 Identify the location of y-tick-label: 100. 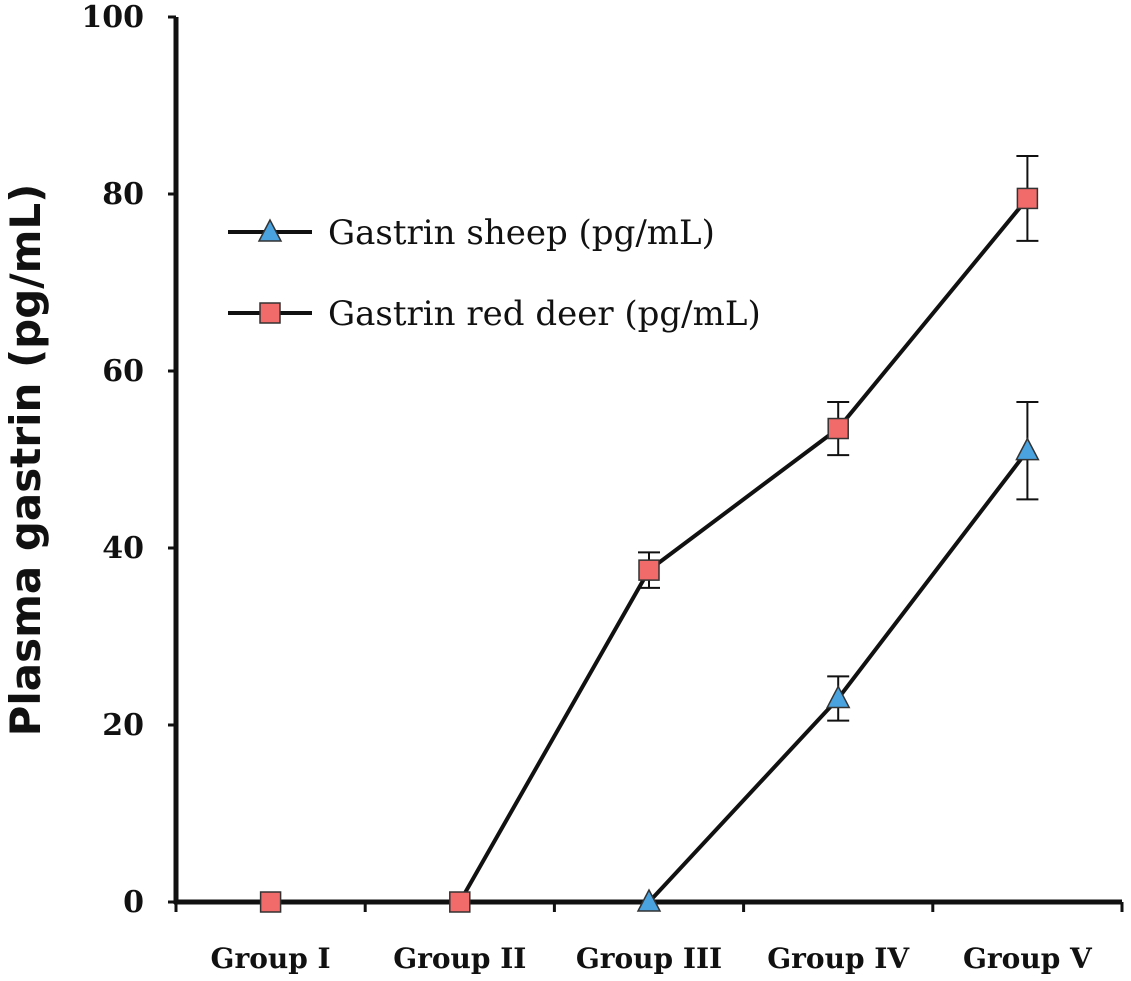
(112, 17).